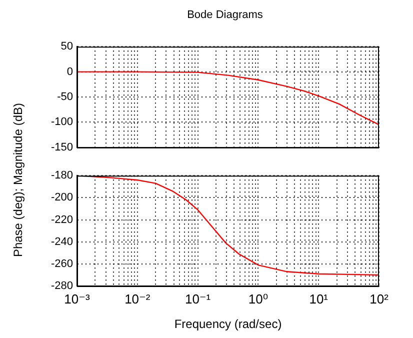 The width and height of the screenshot is (413, 338). I want to click on y-tick-label: -260, so click(61, 264).